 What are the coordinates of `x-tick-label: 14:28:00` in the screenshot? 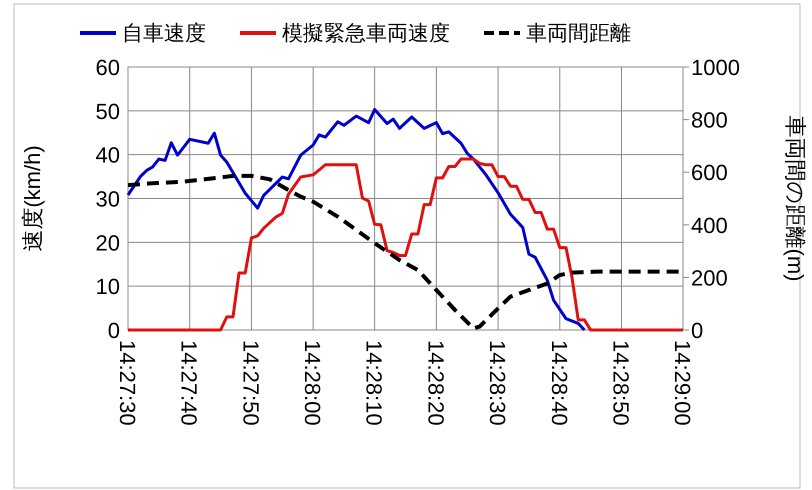 It's located at (313, 383).